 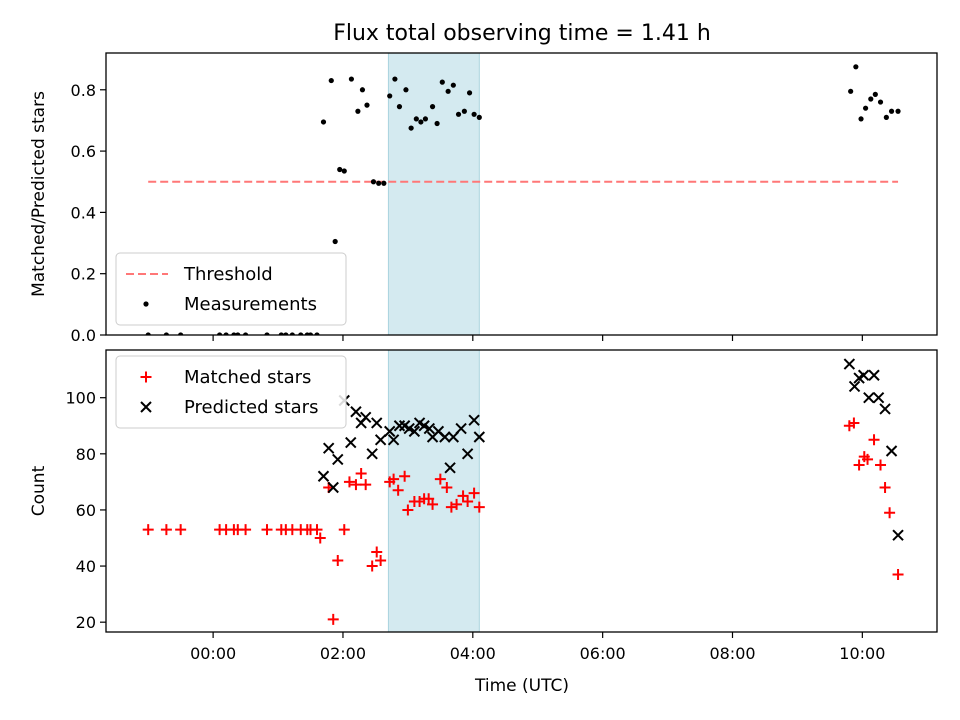 I want to click on chart-title: Flux total observing time = 1.41 h, so click(x=522, y=33).